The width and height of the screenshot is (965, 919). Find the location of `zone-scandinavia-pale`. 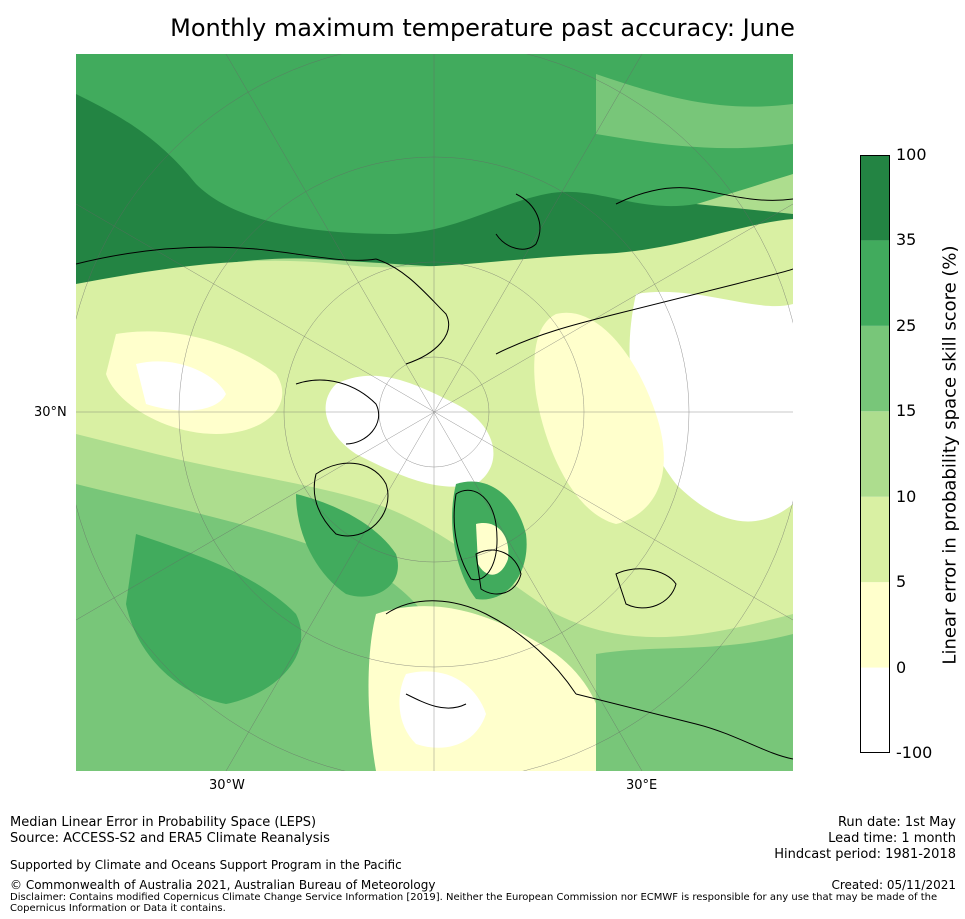

zone-scandinavia-pale is located at coordinates (492, 549).